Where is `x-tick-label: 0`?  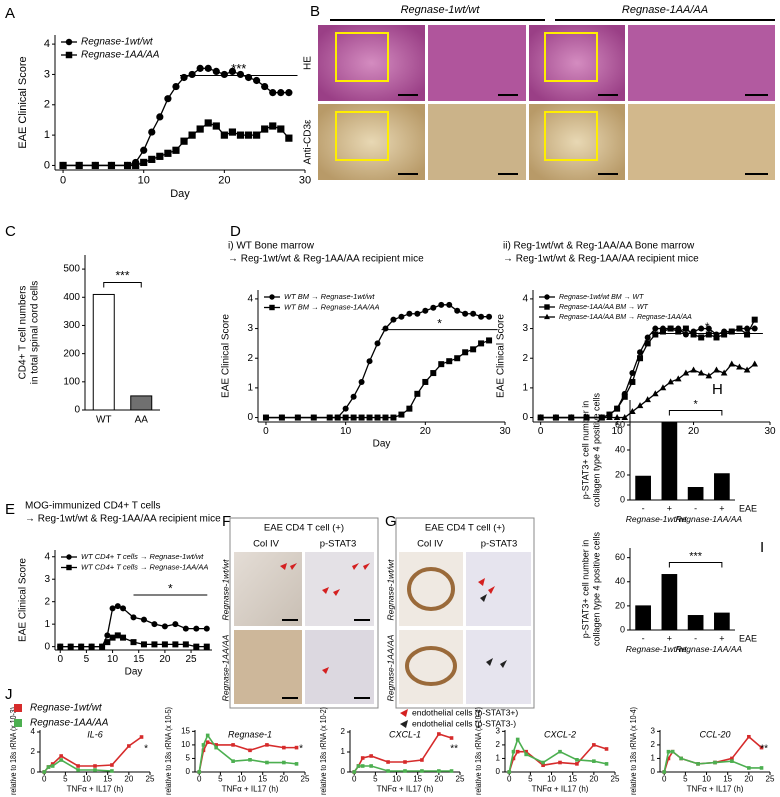 x-tick-label: 0 is located at coordinates (266, 431).